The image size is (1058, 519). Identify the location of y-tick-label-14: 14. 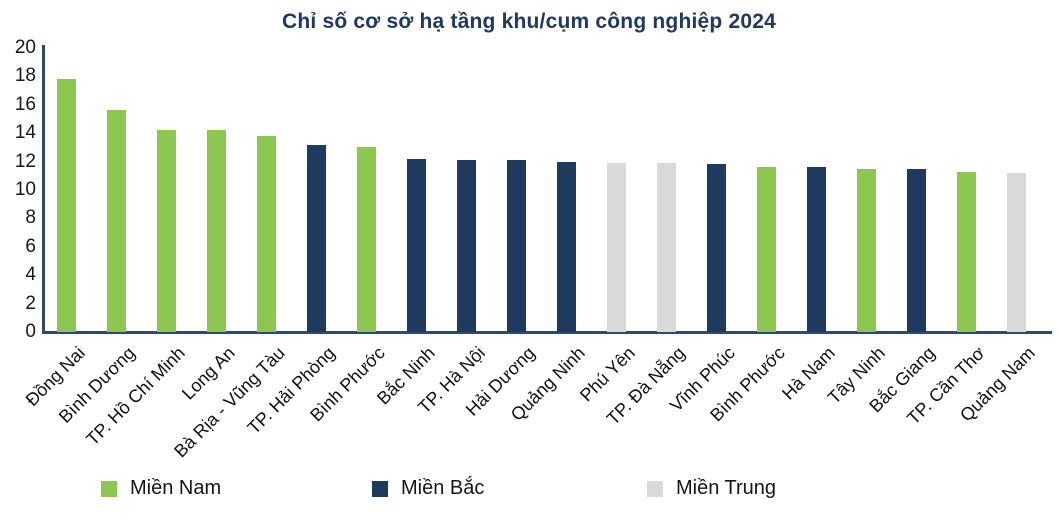
(25, 133).